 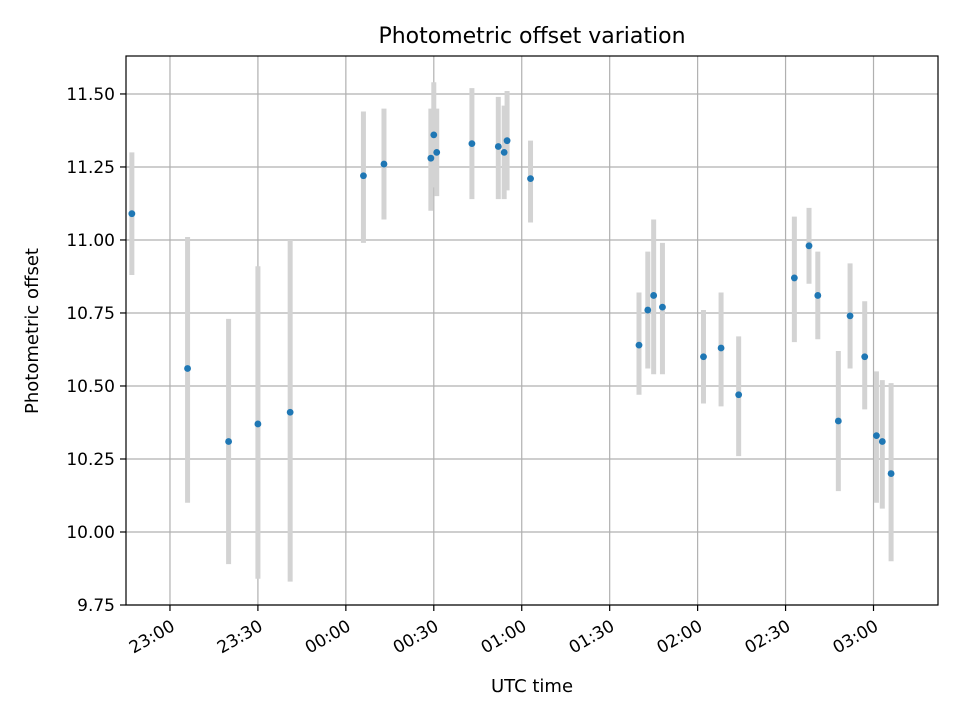 What do you see at coordinates (90, 241) in the screenshot?
I see `y-tick-label: 11.00` at bounding box center [90, 241].